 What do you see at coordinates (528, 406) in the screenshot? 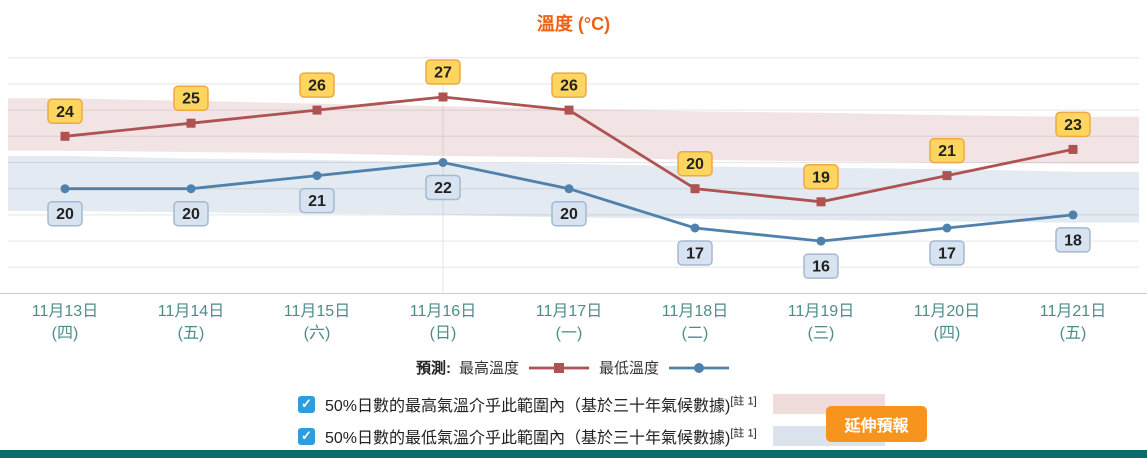
I see `max-range-label-text: 50%日數的最高氣溫介乎此範圍內（基於三十年氣候數據)` at bounding box center [528, 406].